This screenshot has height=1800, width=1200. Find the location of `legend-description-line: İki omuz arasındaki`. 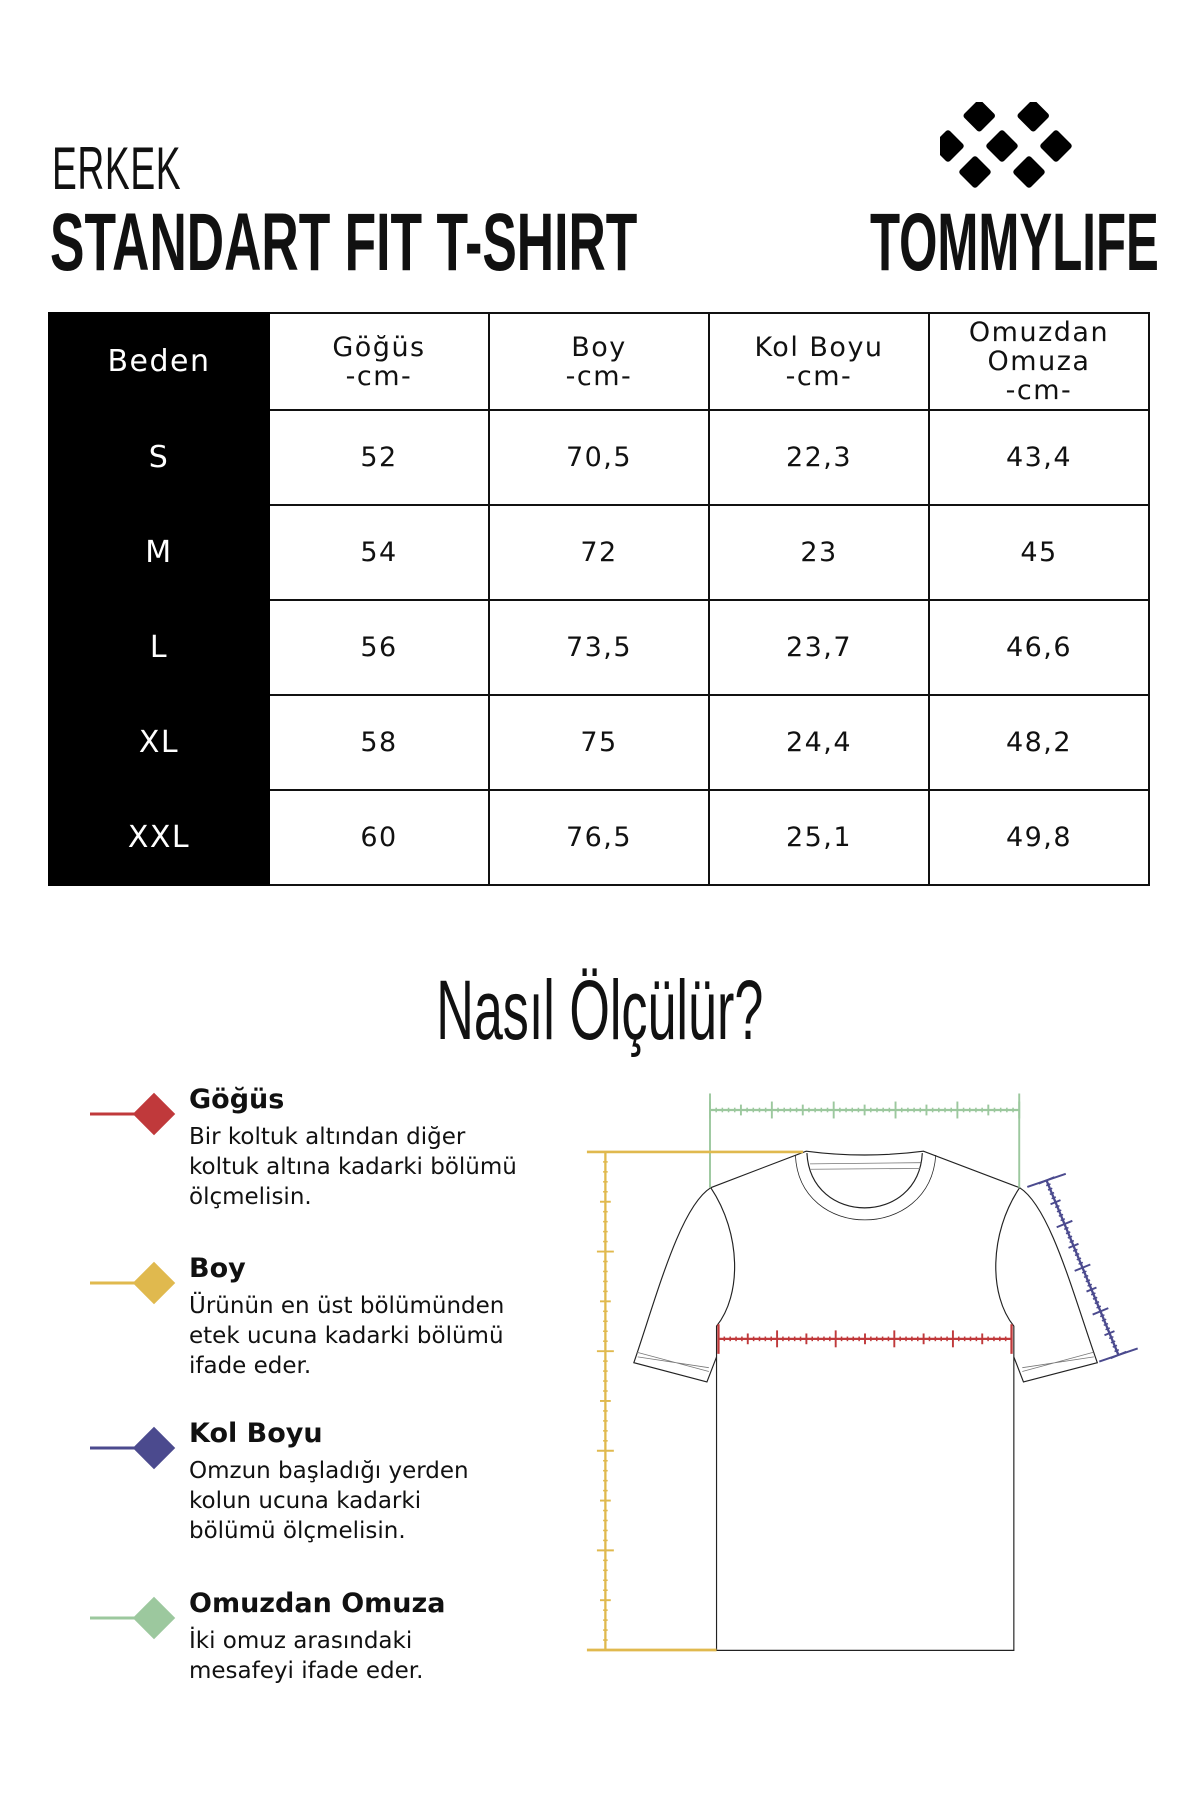

legend-description-line: İki omuz arasındaki is located at coordinates (301, 1641).